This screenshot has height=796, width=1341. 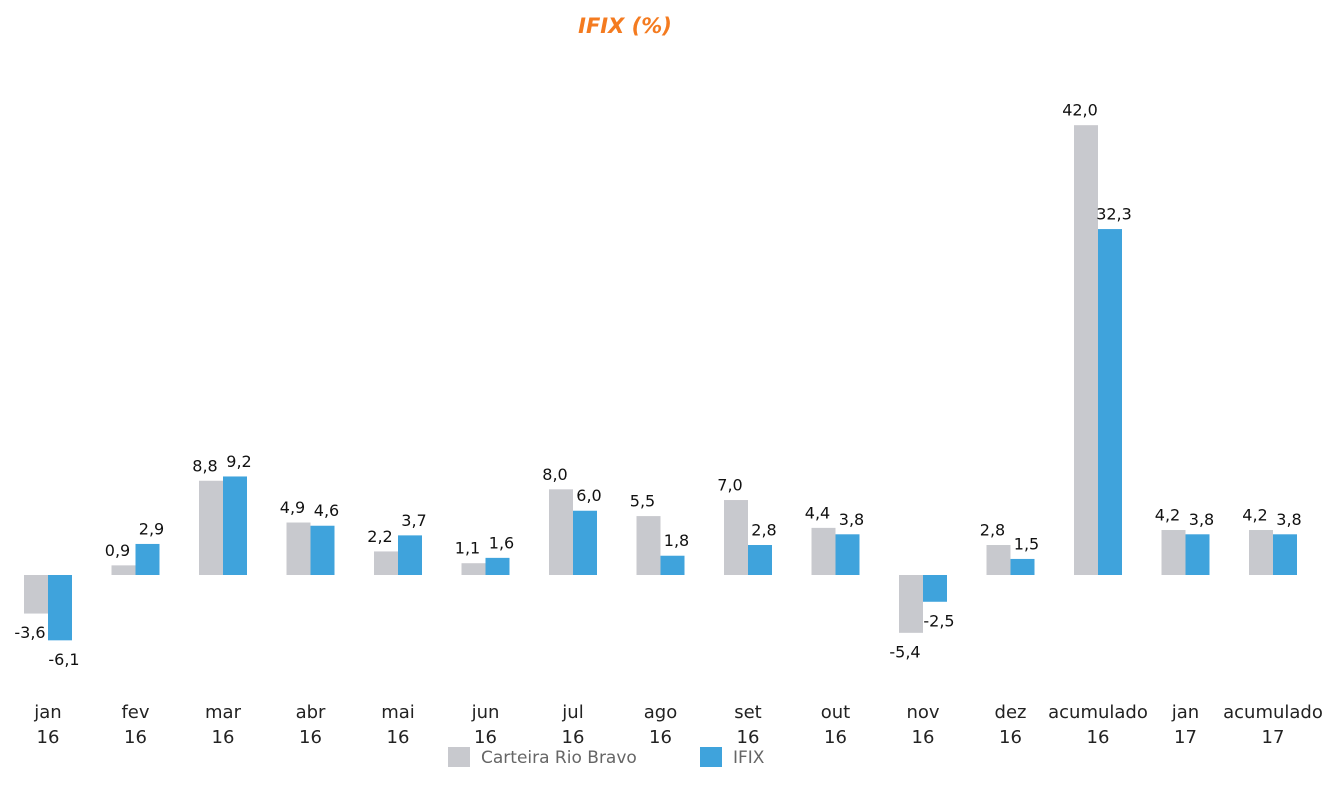 What do you see at coordinates (748, 725) in the screenshot?
I see `x-tick-label: set 16` at bounding box center [748, 725].